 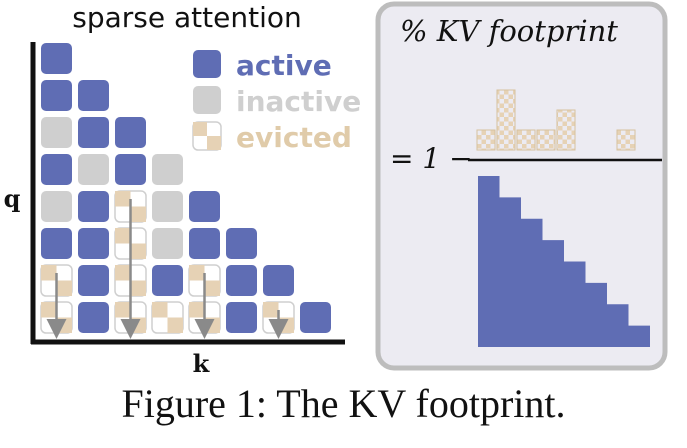 I want to click on cell-r7-c2-check-a, so click(x=123, y=310).